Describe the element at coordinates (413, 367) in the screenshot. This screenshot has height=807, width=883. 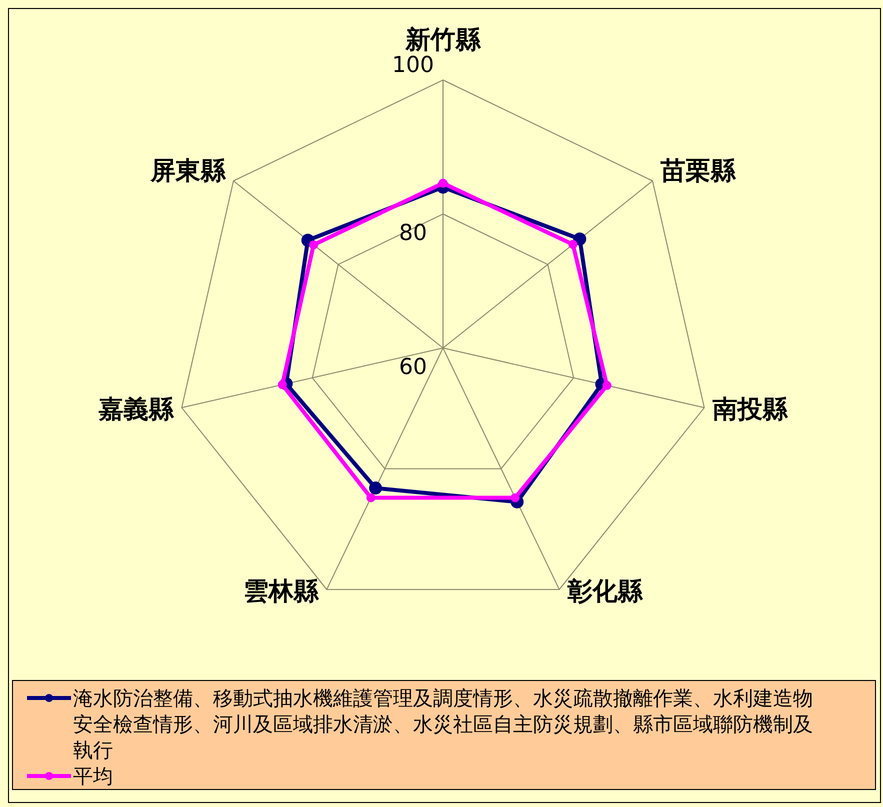
I see `y-tick-label: 60` at that location.